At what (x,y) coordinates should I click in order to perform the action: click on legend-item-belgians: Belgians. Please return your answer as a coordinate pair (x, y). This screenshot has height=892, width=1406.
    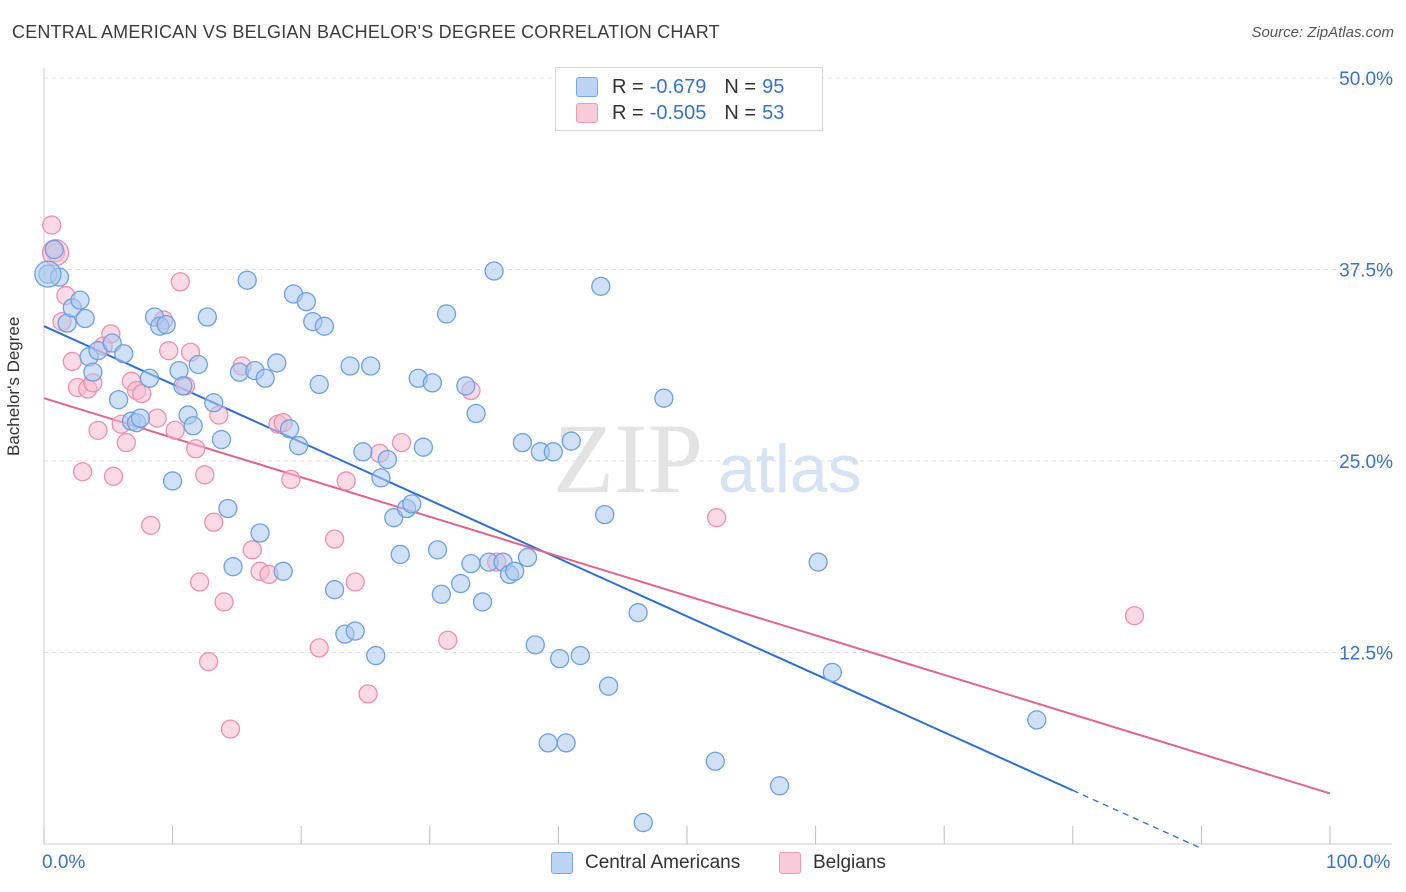
    Looking at the image, I should click on (832, 863).